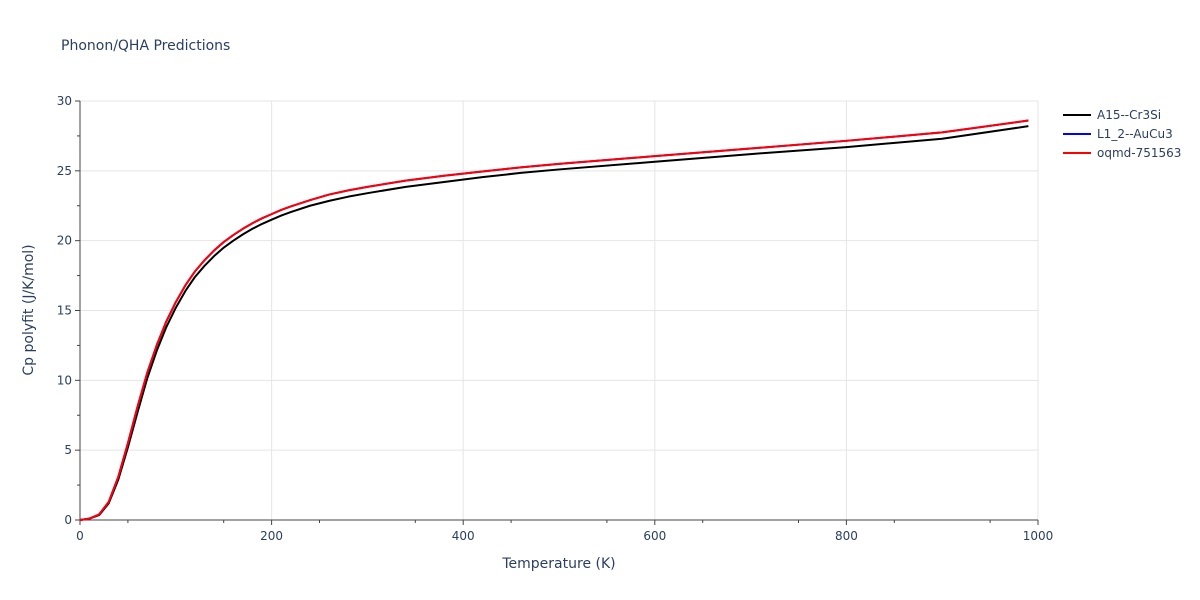 This screenshot has width=1200, height=600. What do you see at coordinates (64, 171) in the screenshot?
I see `y-tick-label: 25` at bounding box center [64, 171].